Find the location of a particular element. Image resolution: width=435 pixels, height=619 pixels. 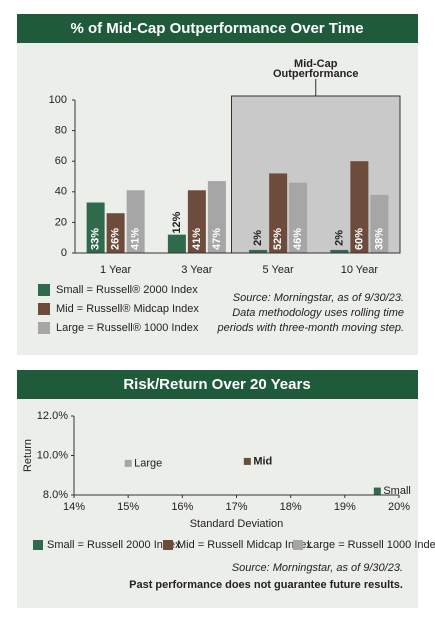

value-label: 46% is located at coordinates (298, 239).